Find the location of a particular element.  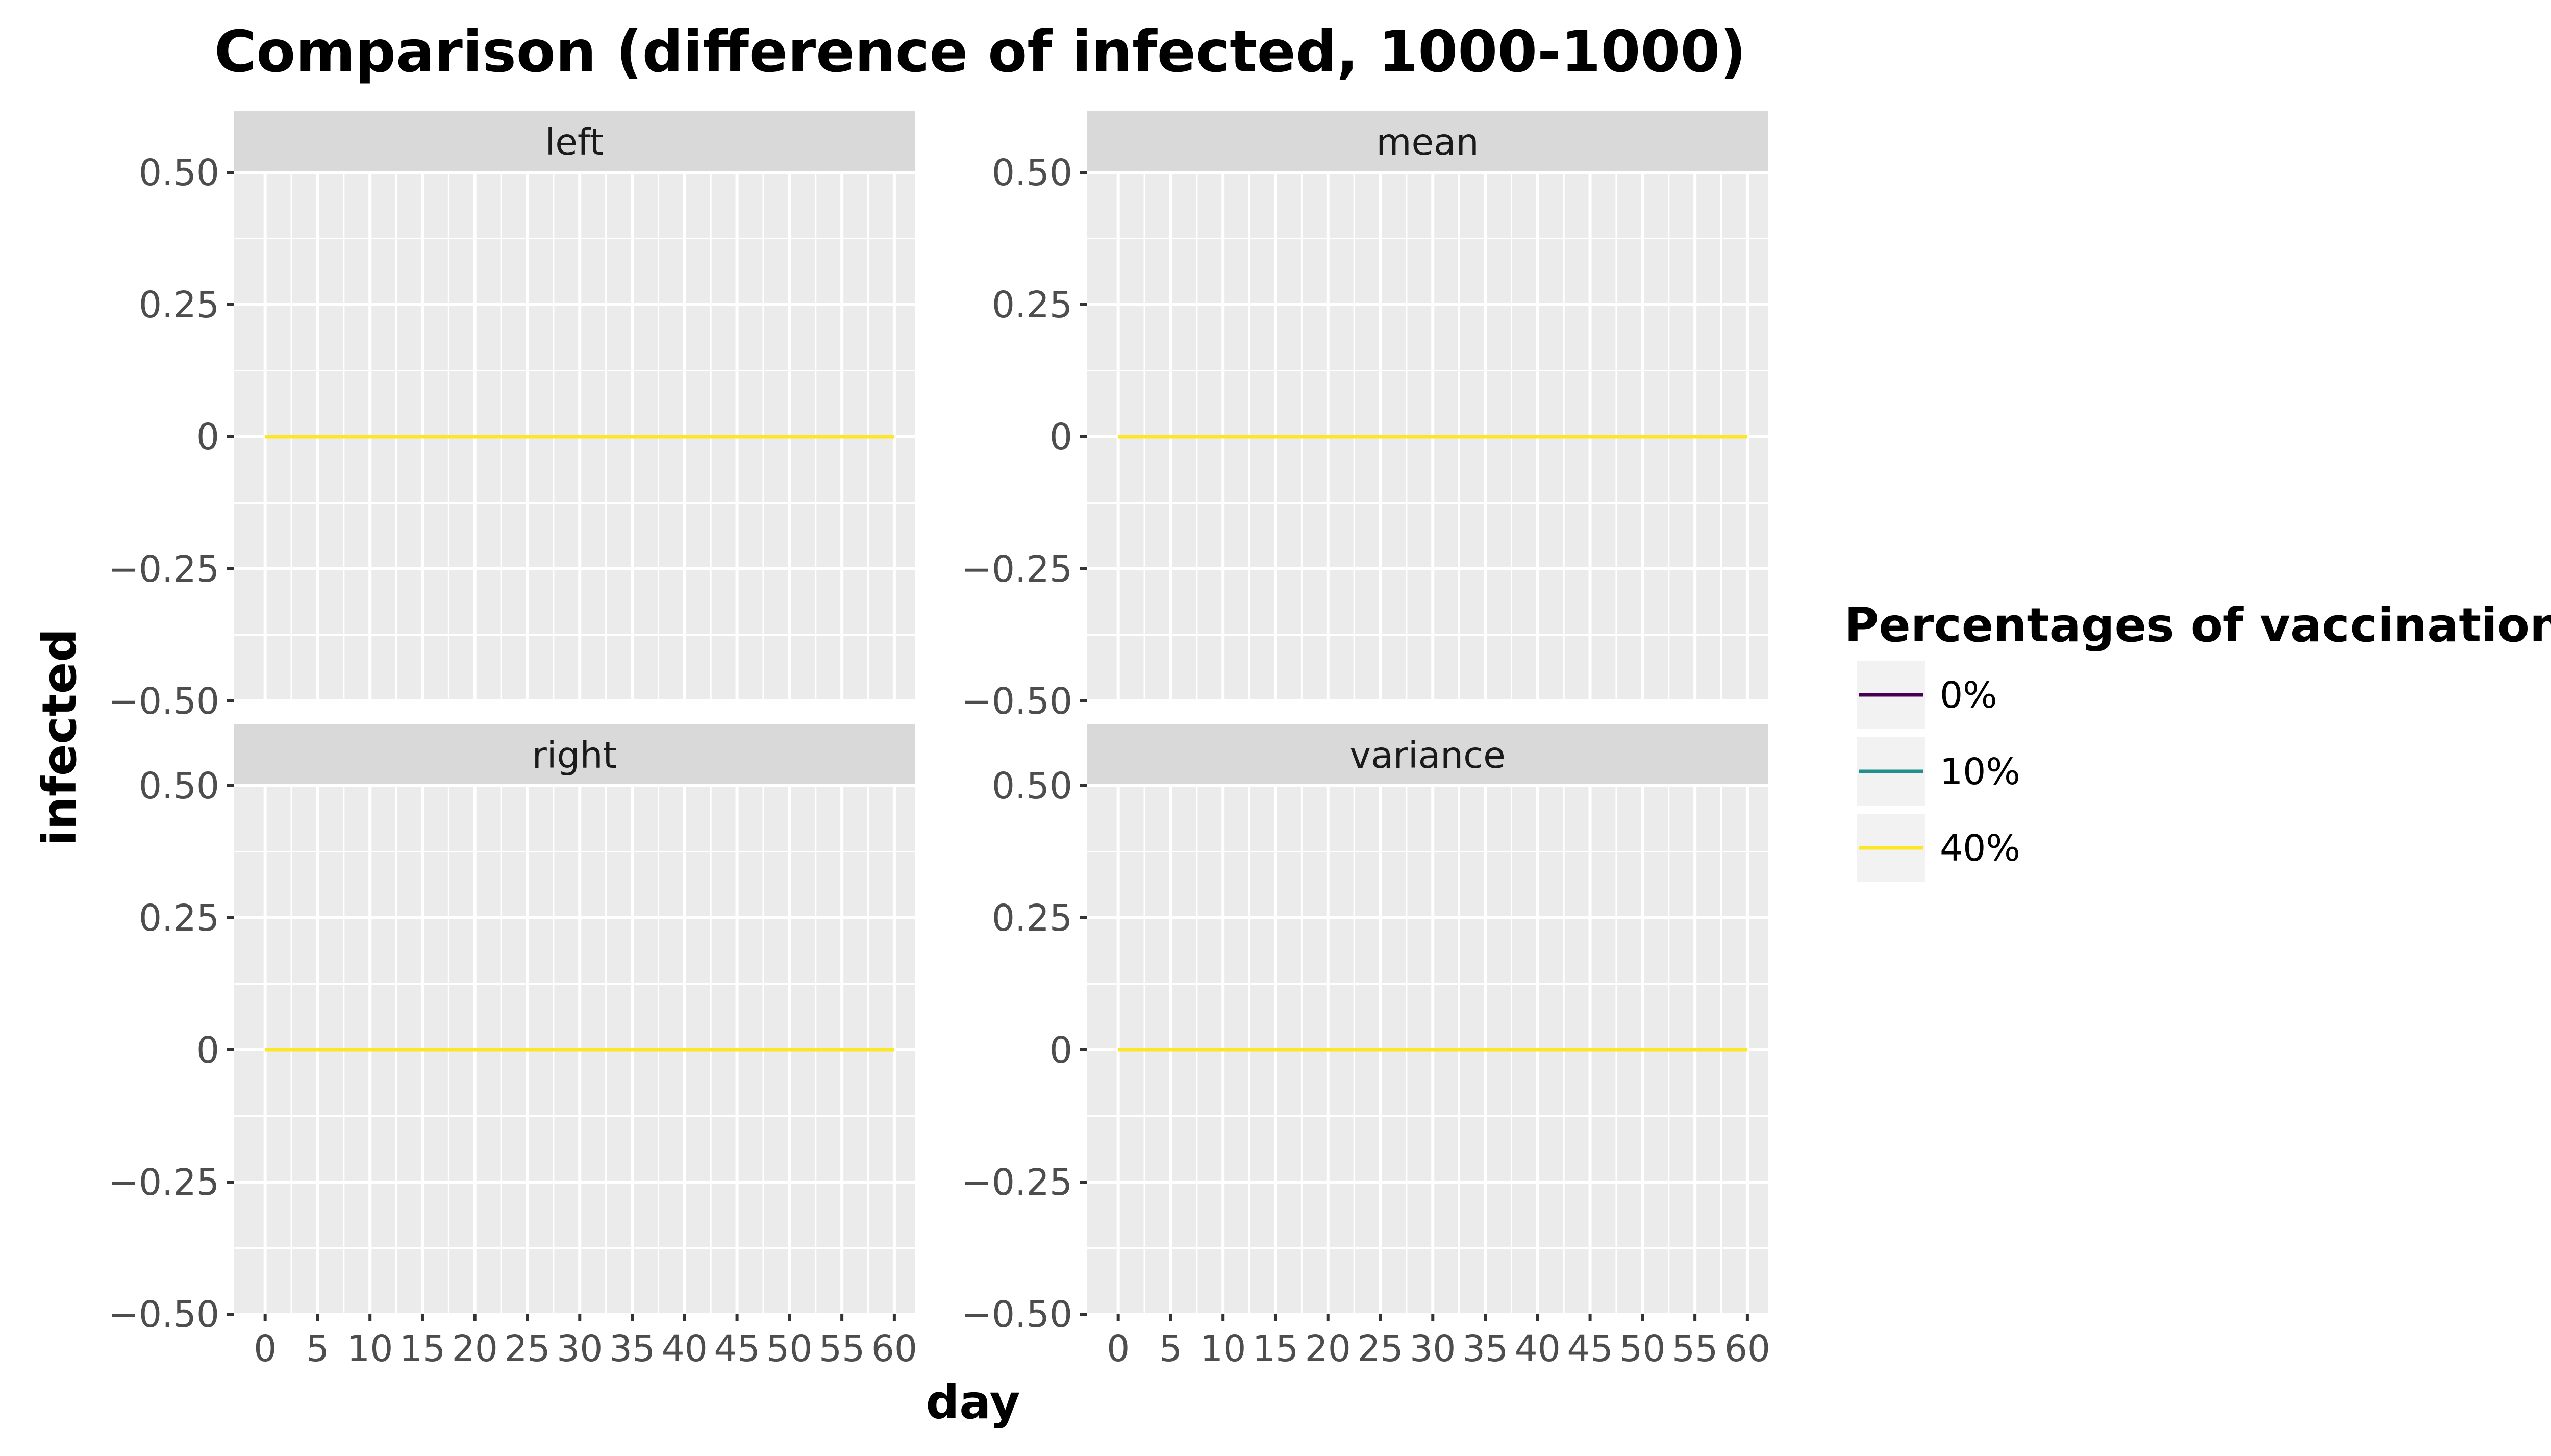

legend: Percentages of vaccination 0% 10% 40% is located at coordinates (2197, 740).